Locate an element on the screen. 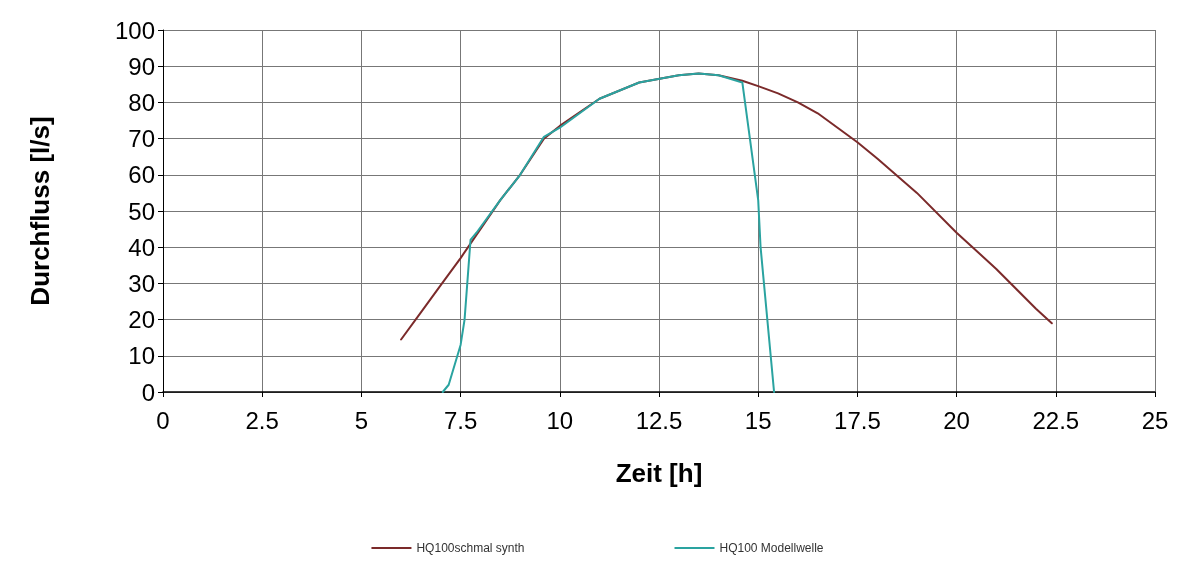 The image size is (1195, 571). y-tick-label: 80 is located at coordinates (141, 102).